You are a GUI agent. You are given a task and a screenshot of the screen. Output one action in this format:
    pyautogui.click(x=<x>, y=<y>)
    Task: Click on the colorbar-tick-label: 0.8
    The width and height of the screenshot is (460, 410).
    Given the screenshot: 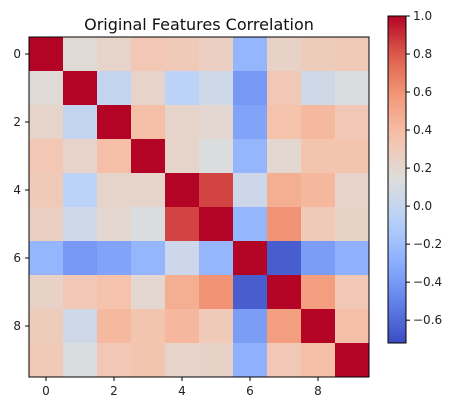 What is the action you would take?
    pyautogui.click(x=422, y=54)
    